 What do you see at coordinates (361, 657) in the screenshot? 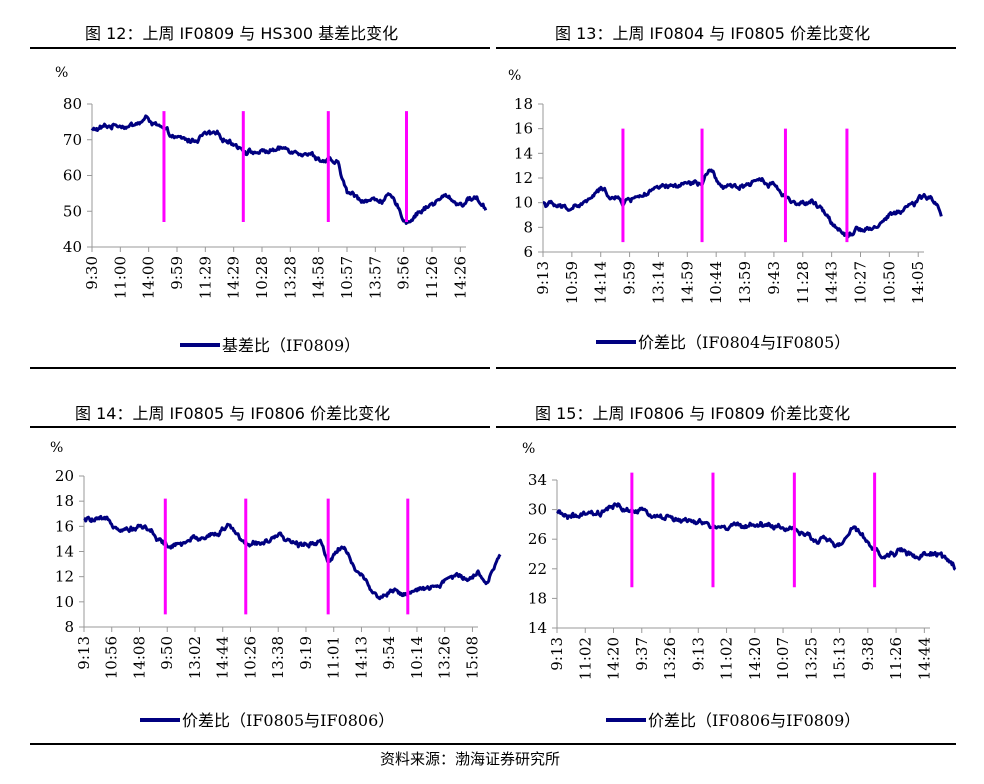
I see `x-tick-label: 14:13` at bounding box center [361, 657].